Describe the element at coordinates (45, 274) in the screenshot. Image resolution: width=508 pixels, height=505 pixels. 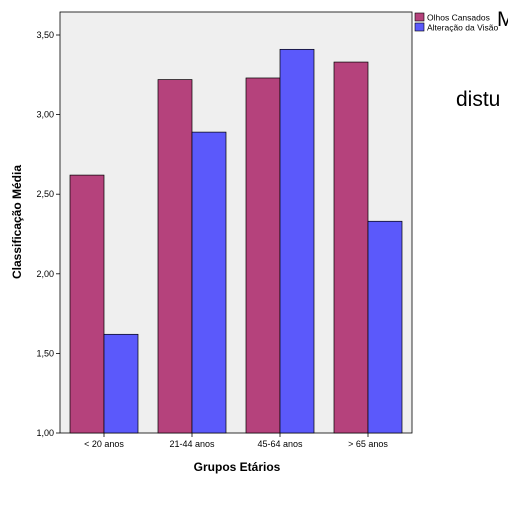
I see `y-tick-label: 2,00` at that location.